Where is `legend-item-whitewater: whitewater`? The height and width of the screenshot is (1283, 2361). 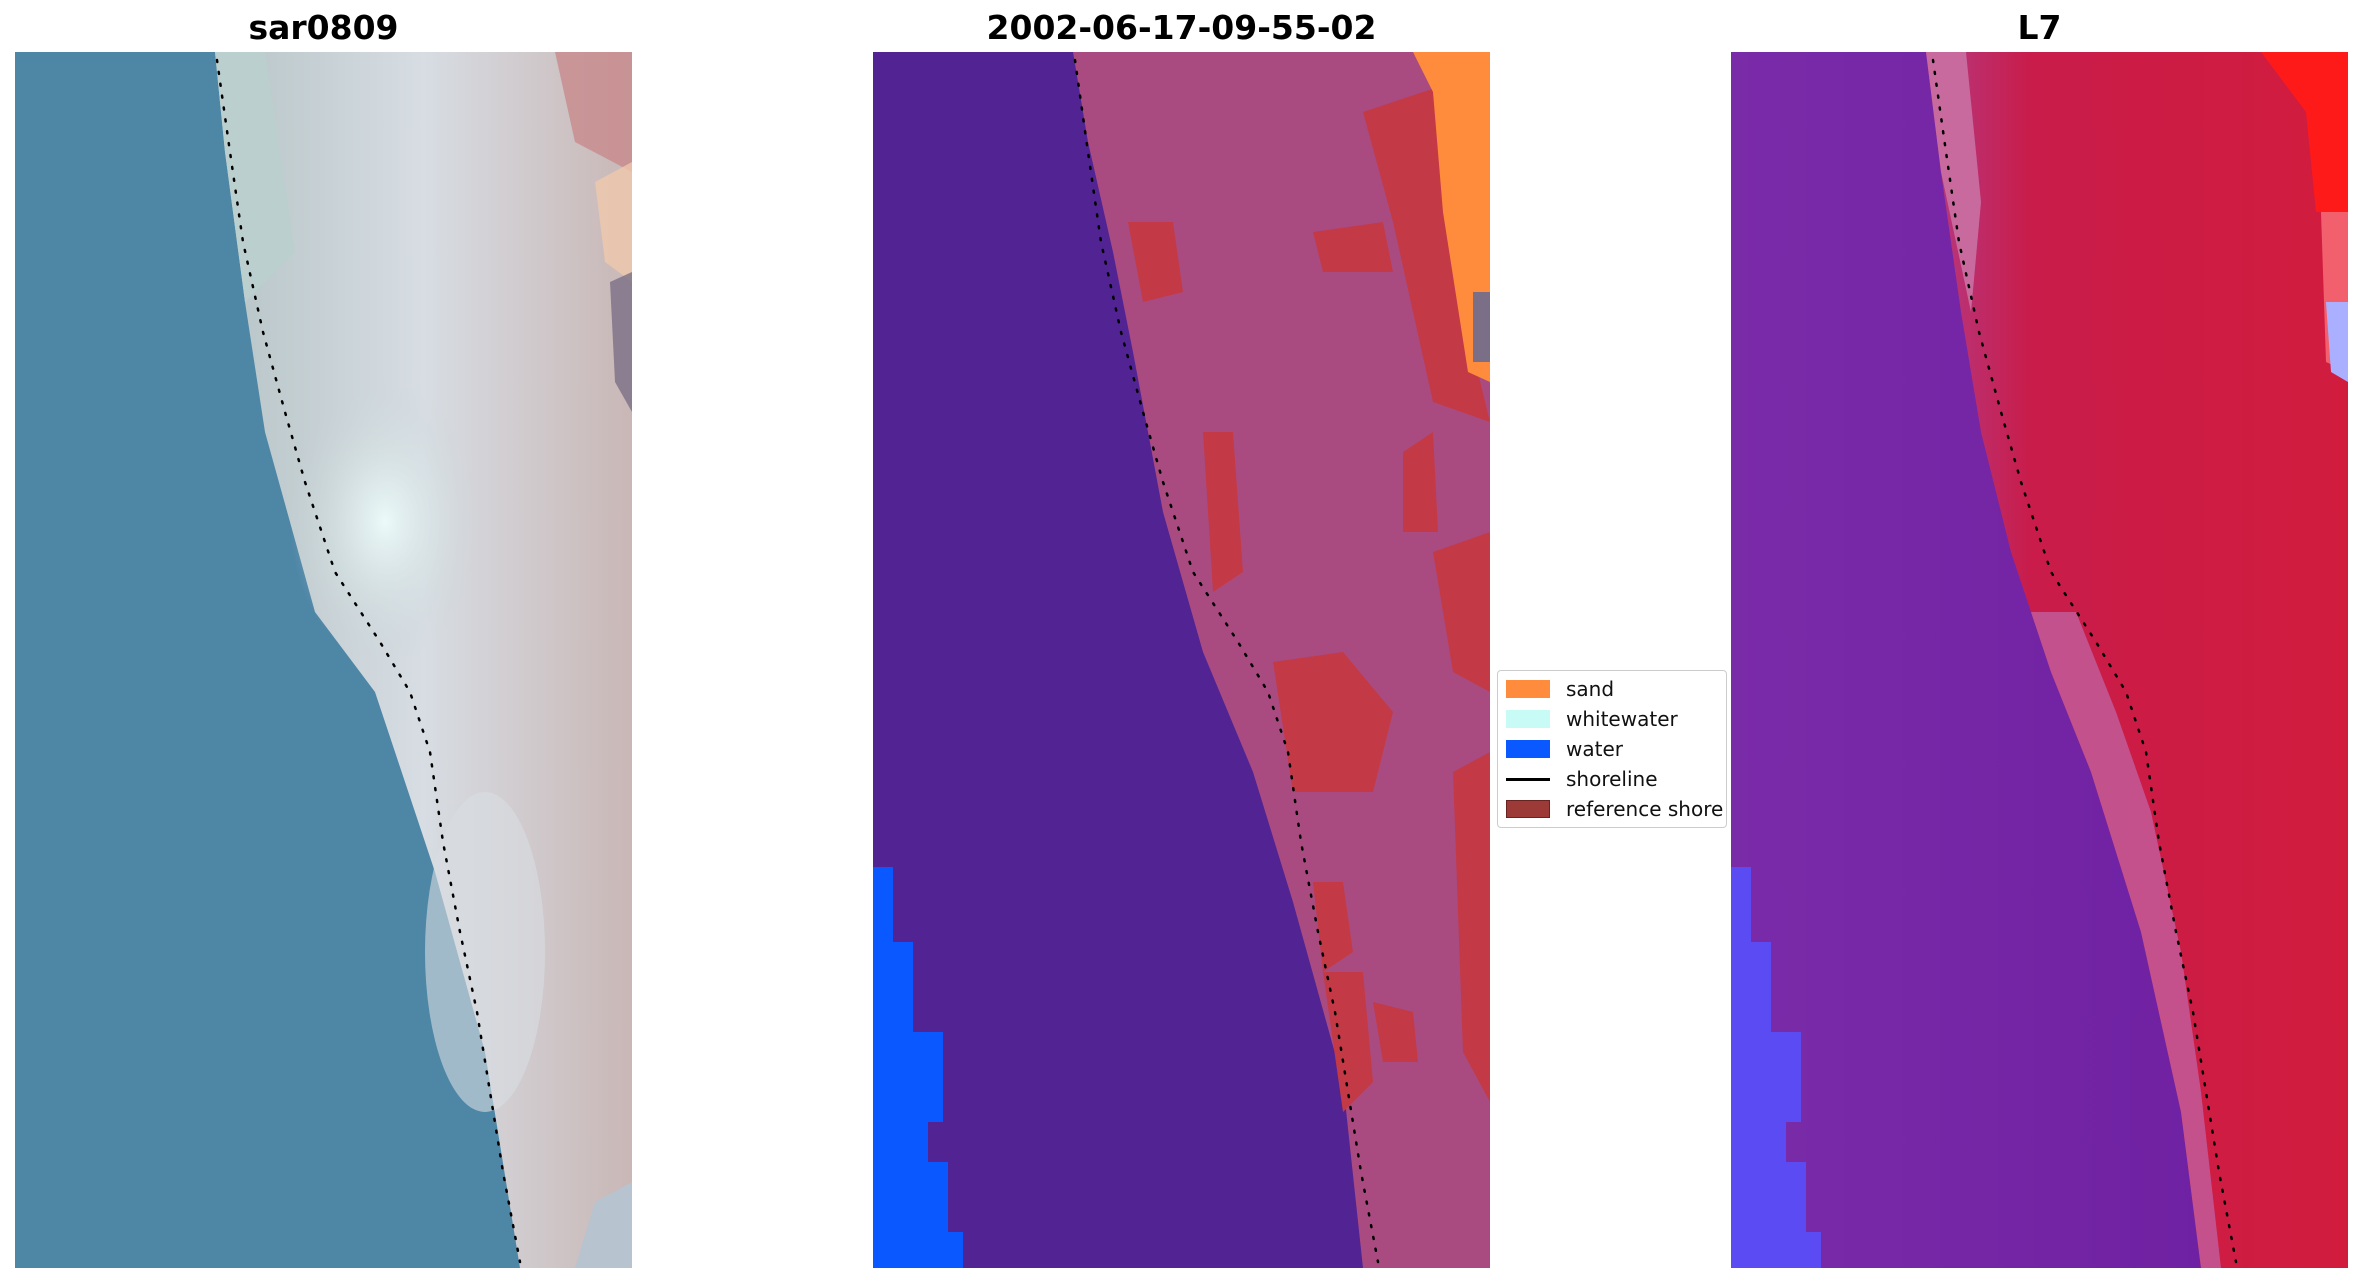 legend-item-whitewater: whitewater is located at coordinates (1592, 719).